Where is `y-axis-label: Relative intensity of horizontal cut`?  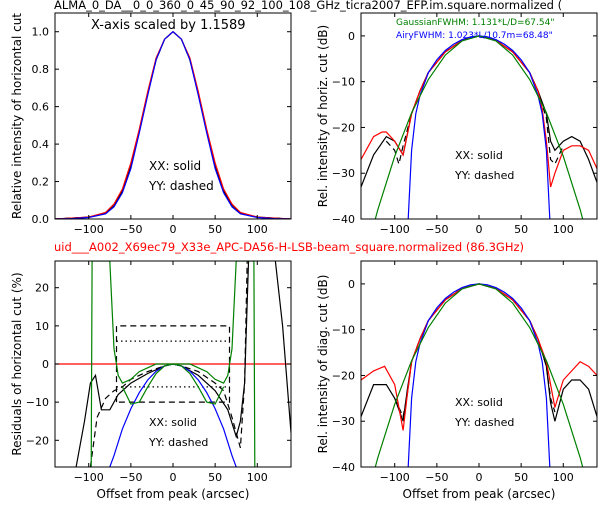
y-axis-label: Relative intensity of horizontal cut is located at coordinates (17, 116).